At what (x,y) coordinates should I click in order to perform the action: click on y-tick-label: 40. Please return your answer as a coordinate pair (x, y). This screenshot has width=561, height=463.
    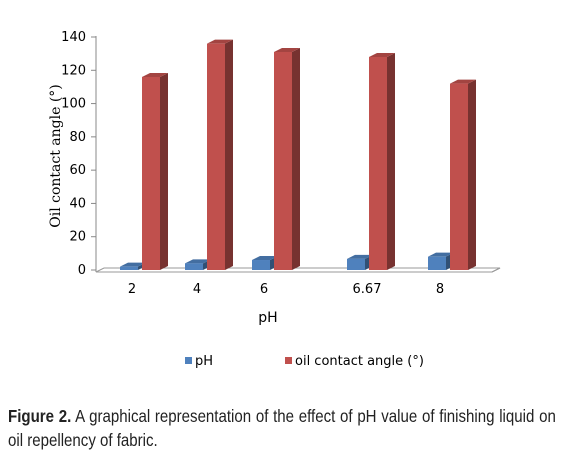
    Looking at the image, I should click on (77, 203).